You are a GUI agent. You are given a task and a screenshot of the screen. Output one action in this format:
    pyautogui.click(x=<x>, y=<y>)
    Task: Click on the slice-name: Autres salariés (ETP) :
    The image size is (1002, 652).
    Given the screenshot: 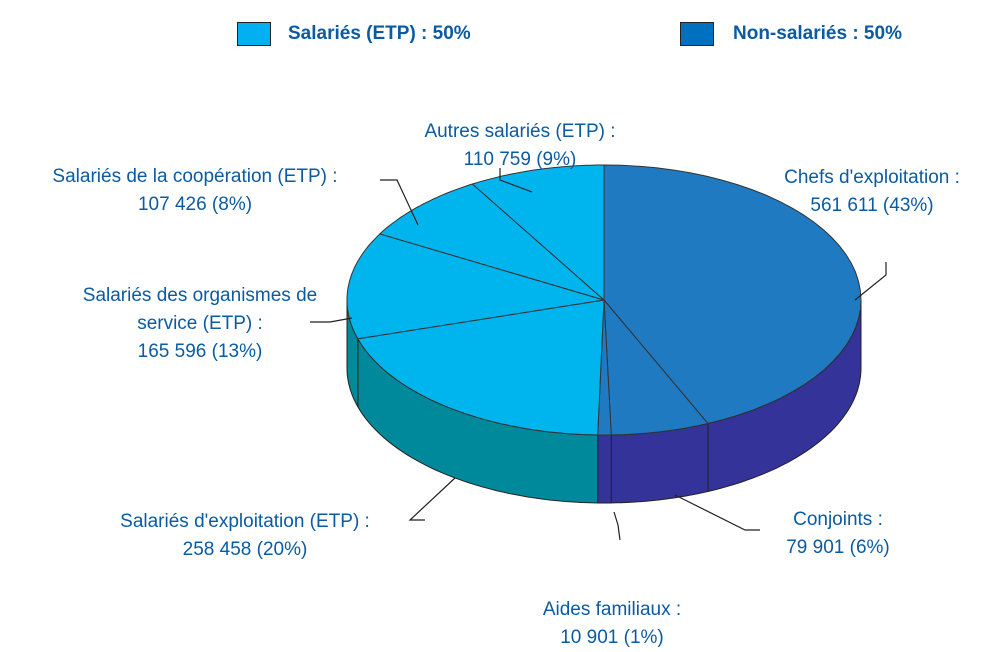 What is the action you would take?
    pyautogui.click(x=520, y=131)
    